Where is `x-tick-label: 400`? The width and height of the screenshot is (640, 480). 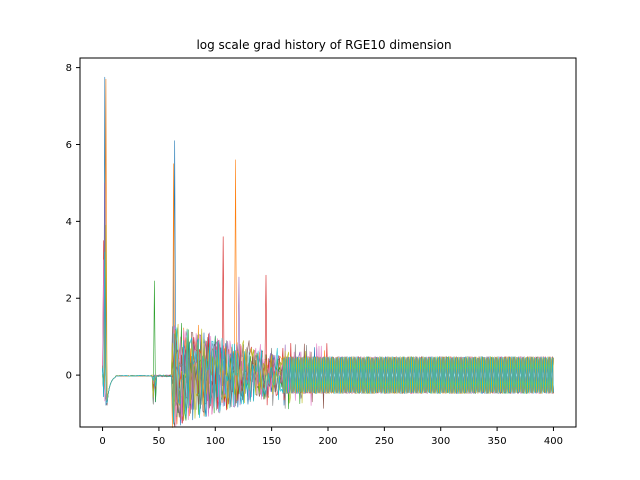
x-tick-label: 400 is located at coordinates (553, 441).